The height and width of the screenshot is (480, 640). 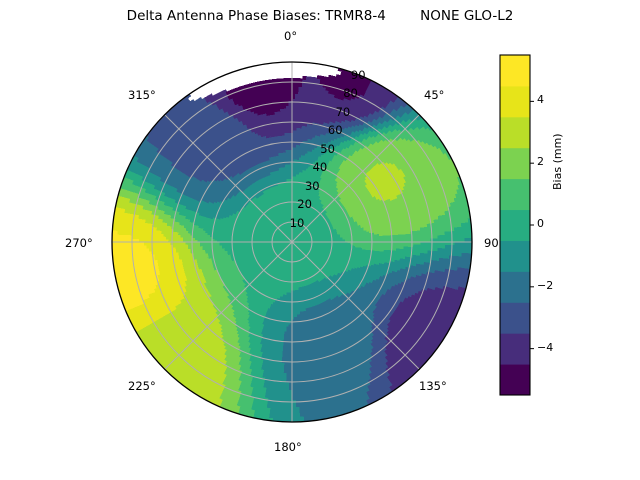 What do you see at coordinates (532, 224) in the screenshot?
I see `colorbar-ticks` at bounding box center [532, 224].